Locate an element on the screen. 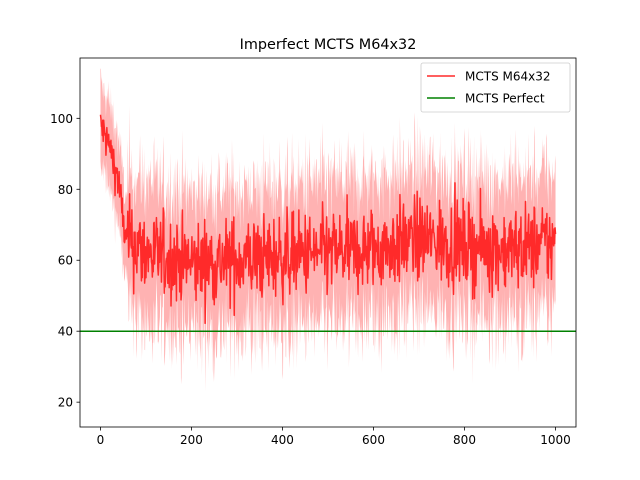  x-tick-label: 800 is located at coordinates (464, 440).